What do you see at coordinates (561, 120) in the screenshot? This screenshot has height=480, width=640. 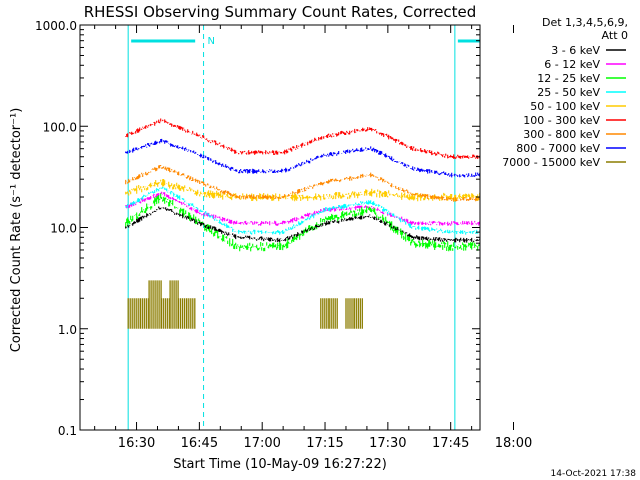 I see `legend-entry-label: 100 - 300 keV` at bounding box center [561, 120].